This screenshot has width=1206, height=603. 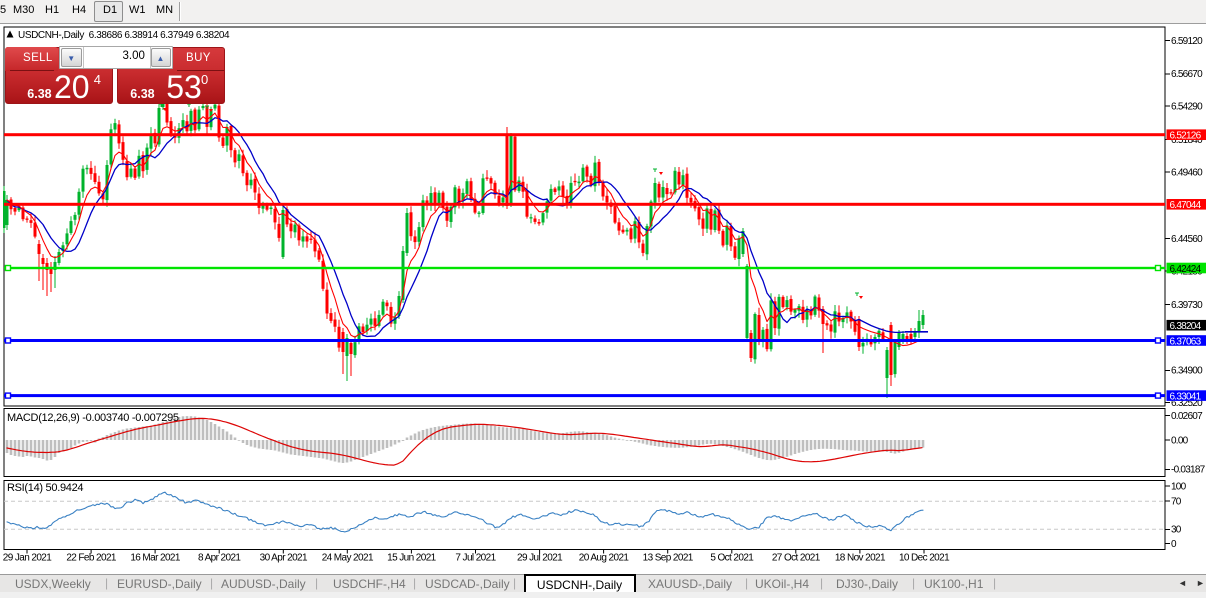 I want to click on svg-text: 15 Jun 2021, so click(x=411, y=558).